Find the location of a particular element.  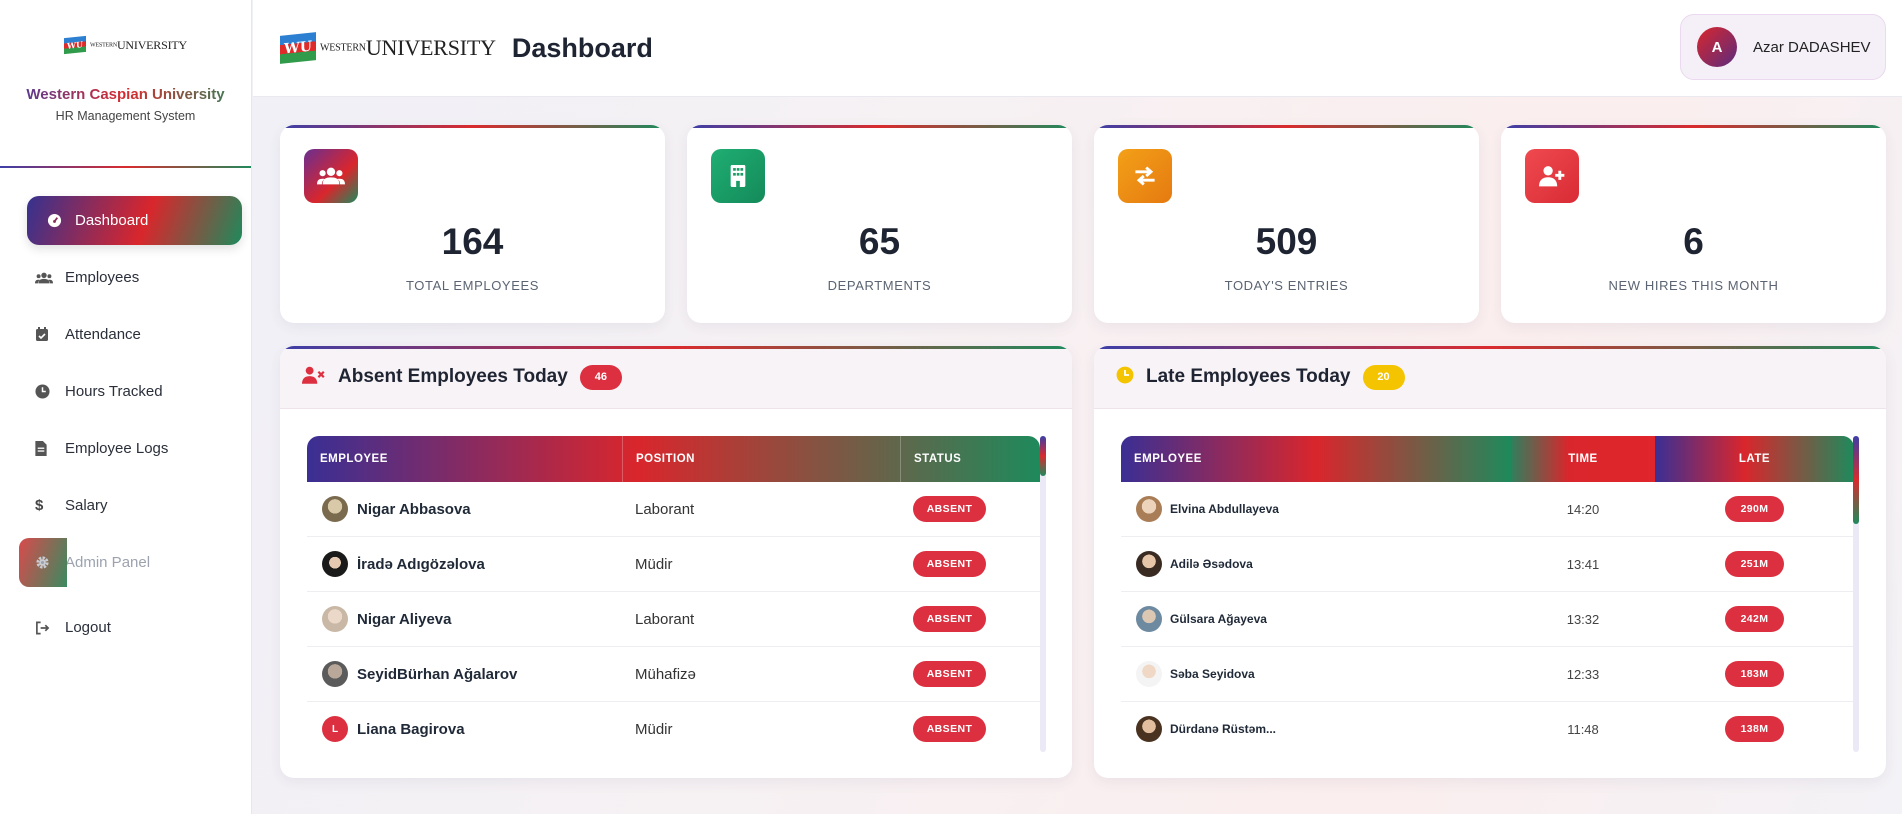

sidebar-item-label: Logout is located at coordinates (88, 627).